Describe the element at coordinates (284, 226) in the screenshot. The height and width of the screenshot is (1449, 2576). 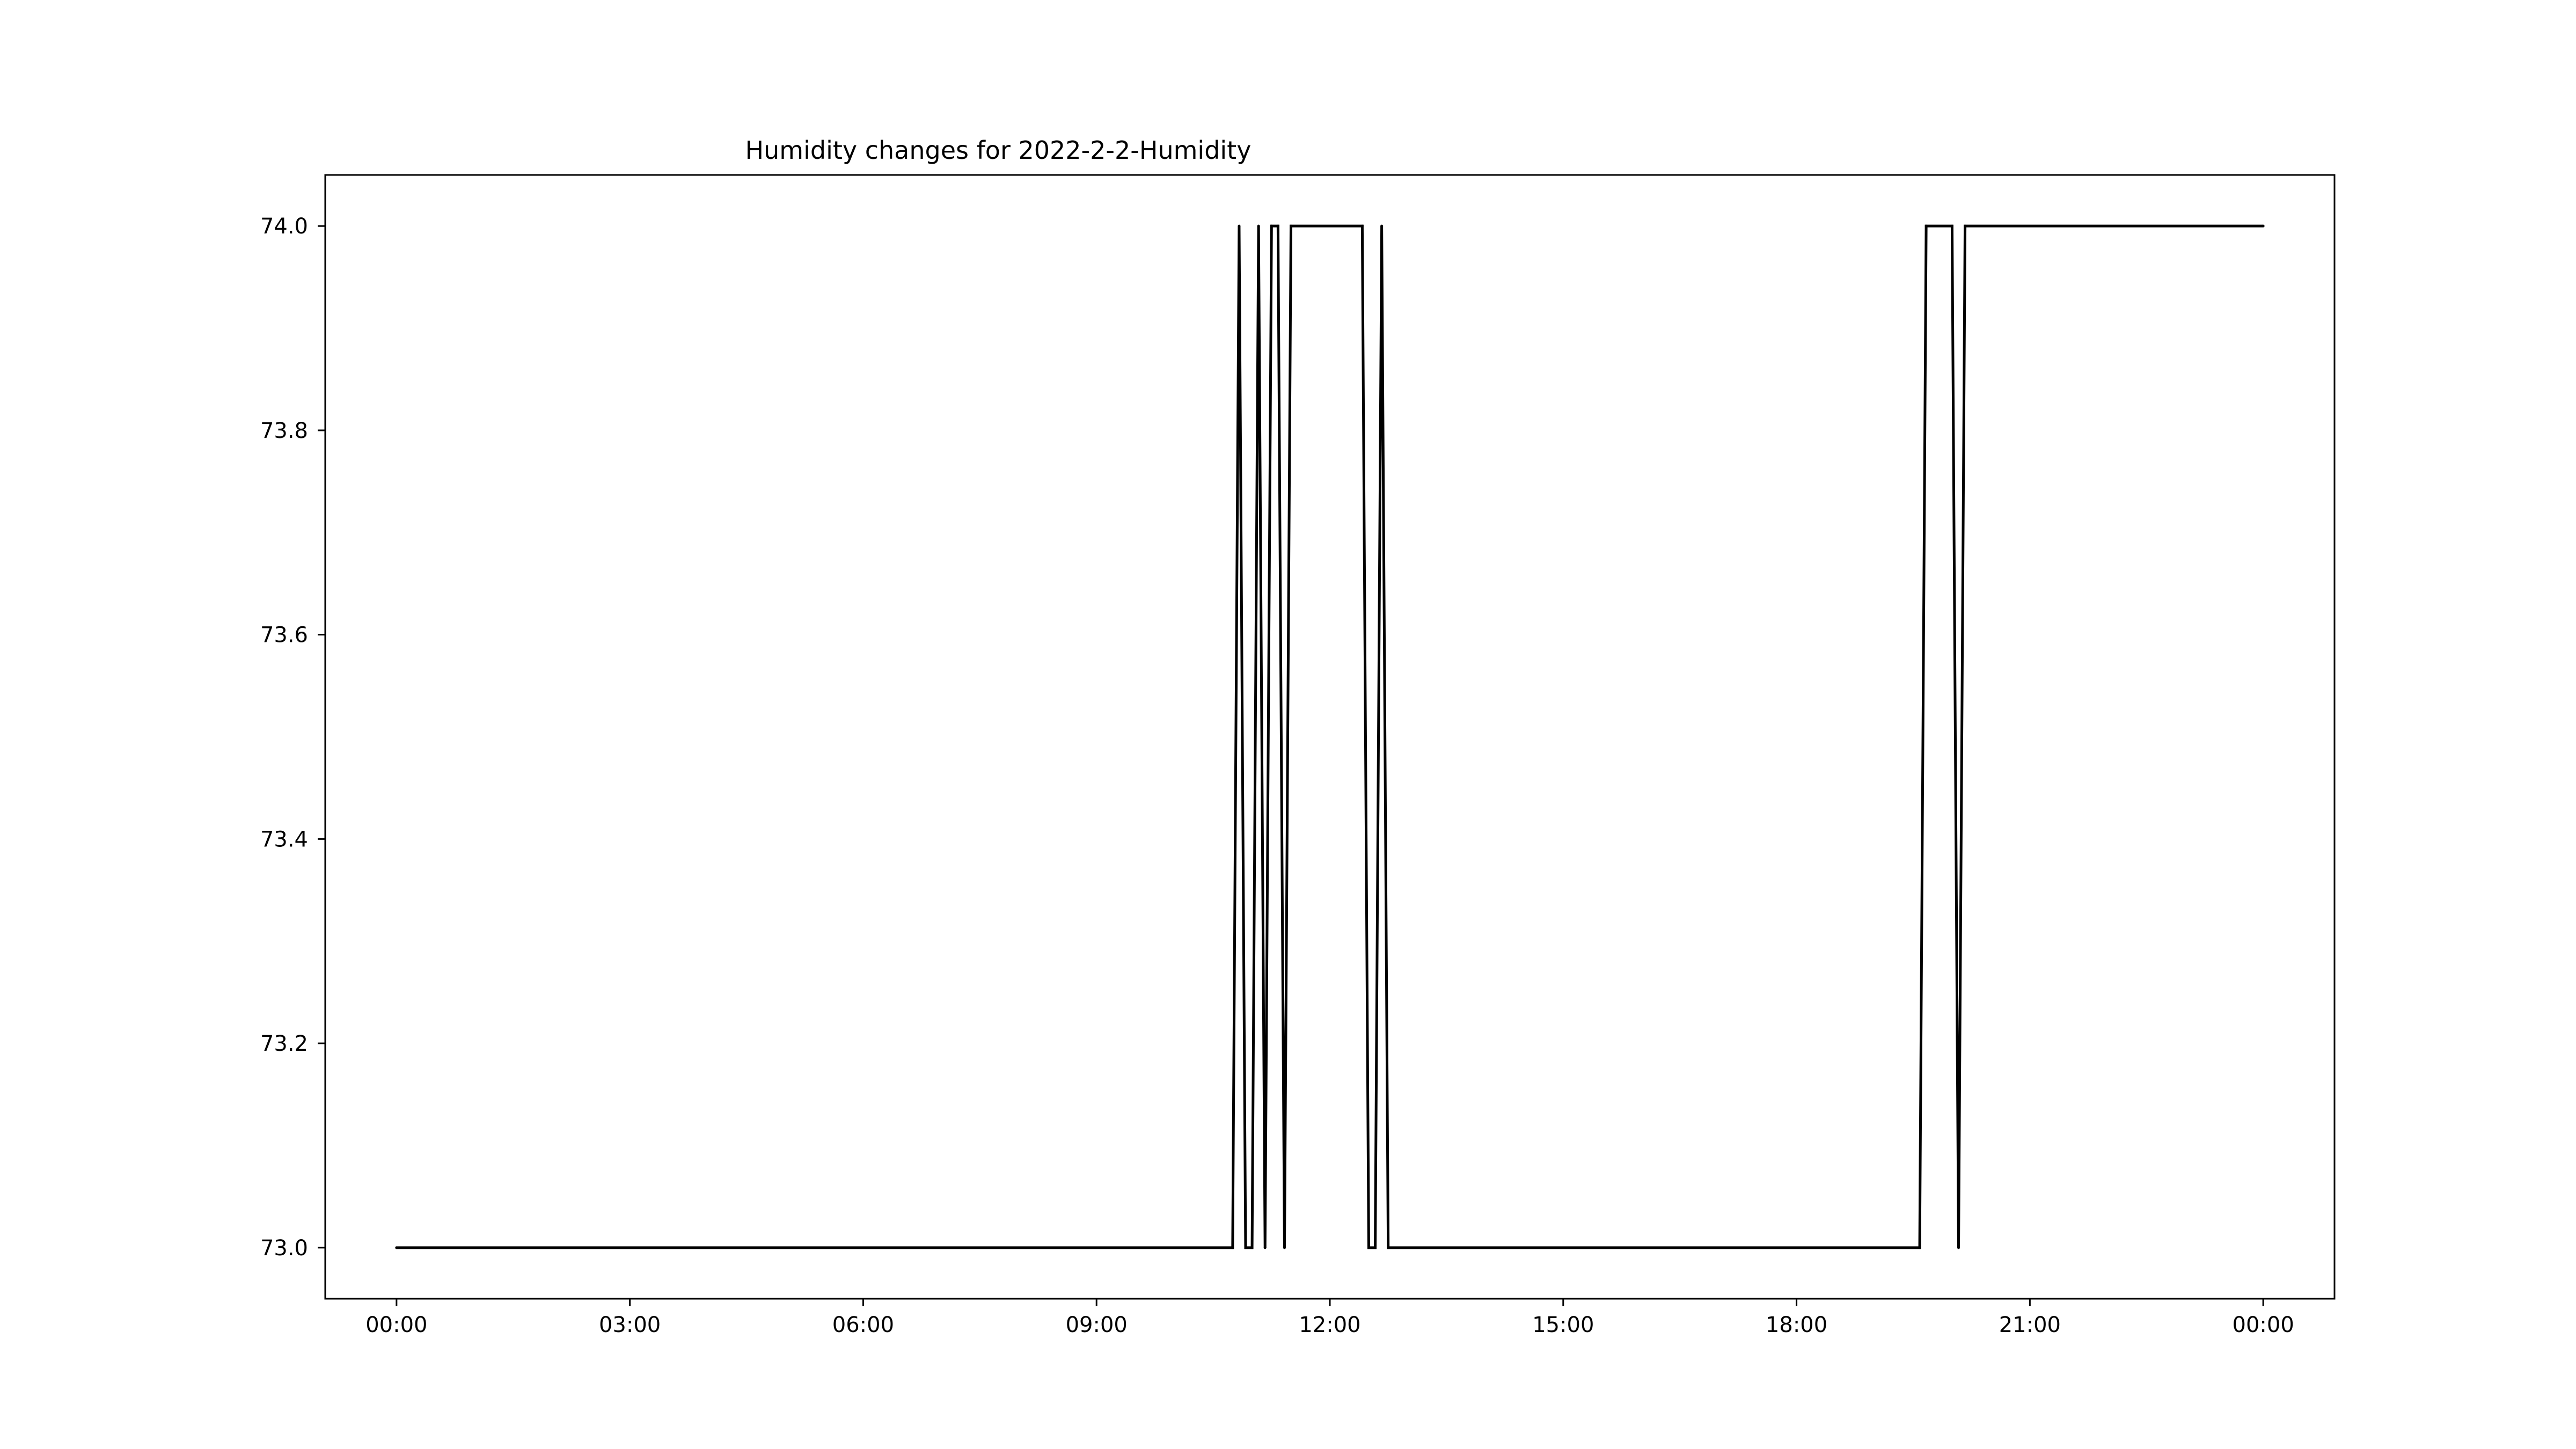
I see `y-tick-label: 74.0` at that location.